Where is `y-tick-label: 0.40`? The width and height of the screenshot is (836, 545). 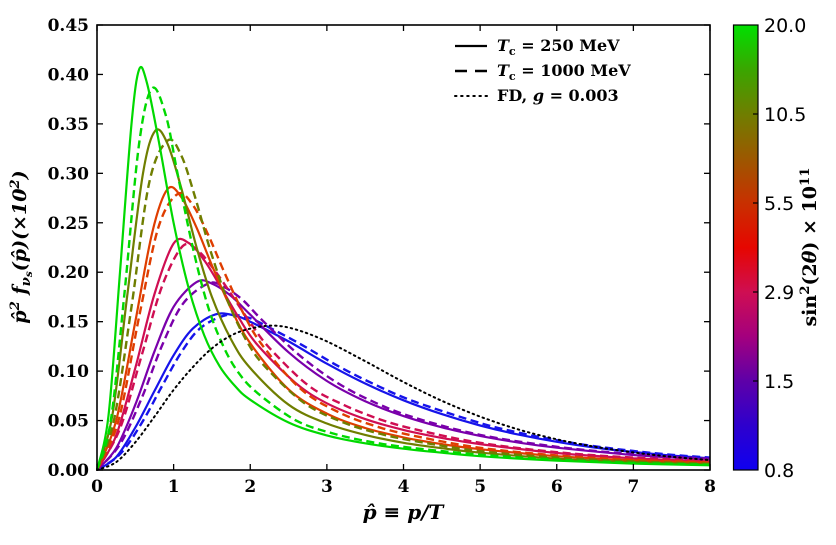 y-tick-label: 0.40 is located at coordinates (69, 75).